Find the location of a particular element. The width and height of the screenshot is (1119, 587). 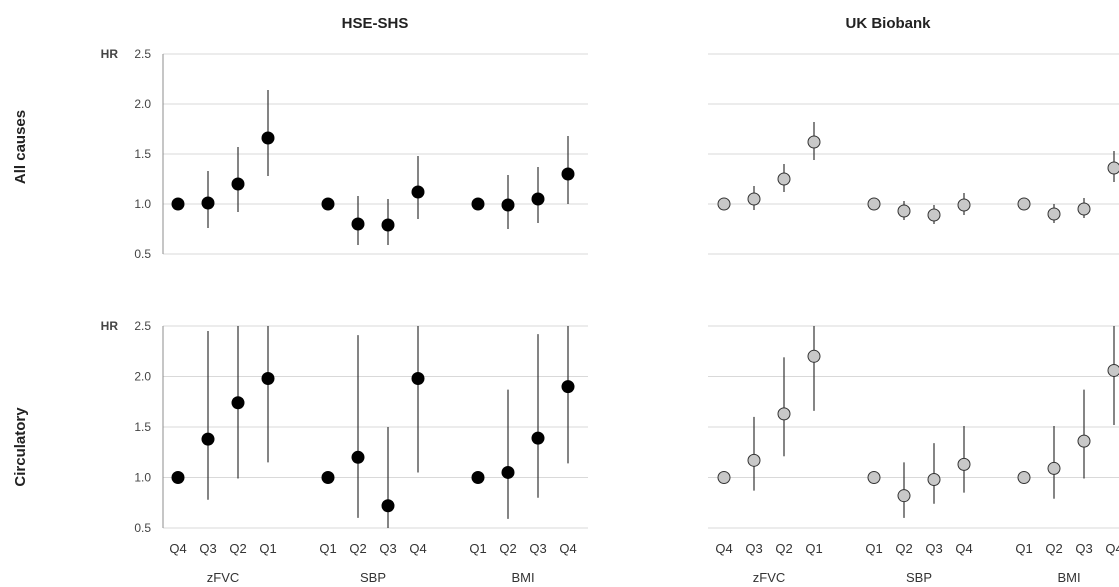

column-title: UK Biobank is located at coordinates (888, 23).